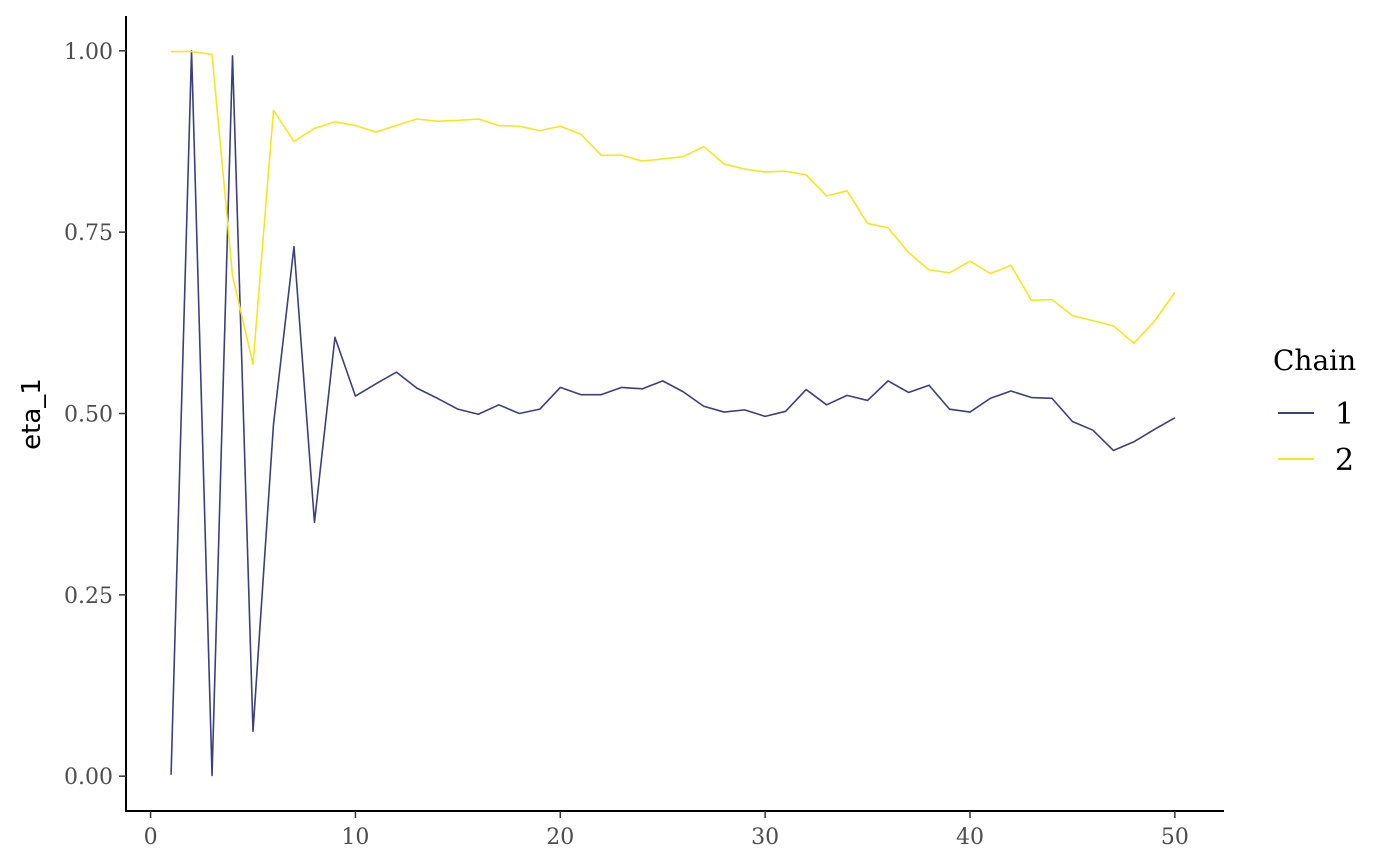 This screenshot has width=1400, height=865. What do you see at coordinates (88, 596) in the screenshot?
I see `y-tick-label: 0.25` at bounding box center [88, 596].